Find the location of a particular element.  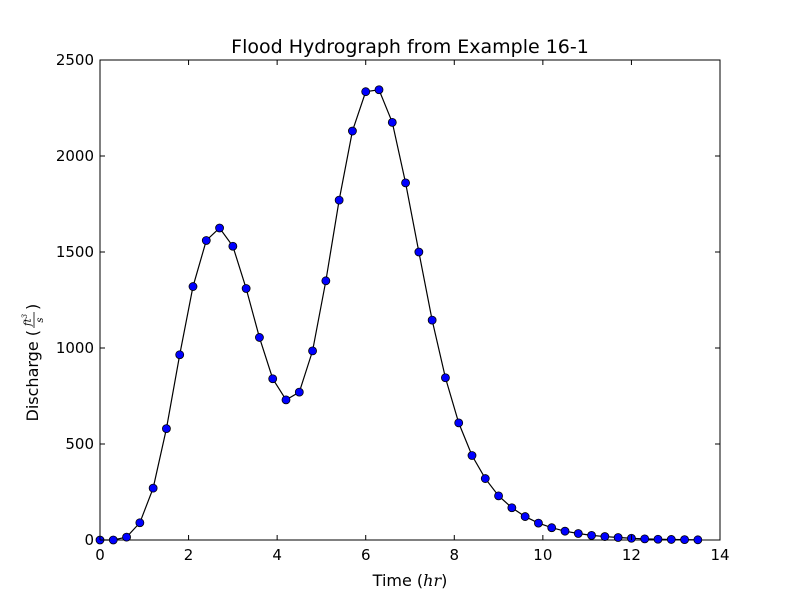

y-axis-label-suffix: ) is located at coordinates (32, 307).